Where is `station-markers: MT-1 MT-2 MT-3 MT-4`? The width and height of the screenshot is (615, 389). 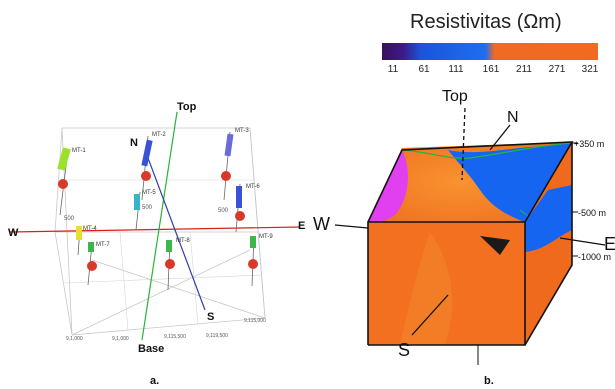
station-markers: MT-1 MT-2 MT-3 MT-4 is located at coordinates (165, 209).